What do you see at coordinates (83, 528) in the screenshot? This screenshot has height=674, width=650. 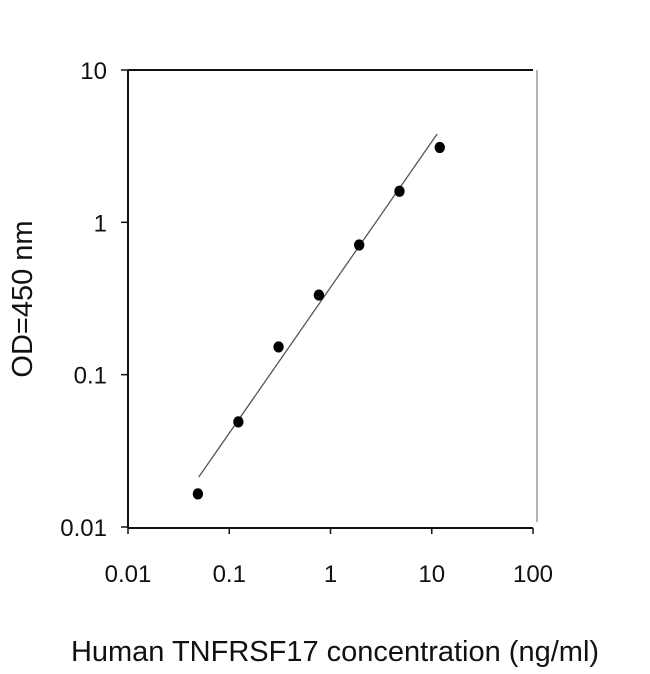 I see `y-tick-label: 0.01` at bounding box center [83, 528].